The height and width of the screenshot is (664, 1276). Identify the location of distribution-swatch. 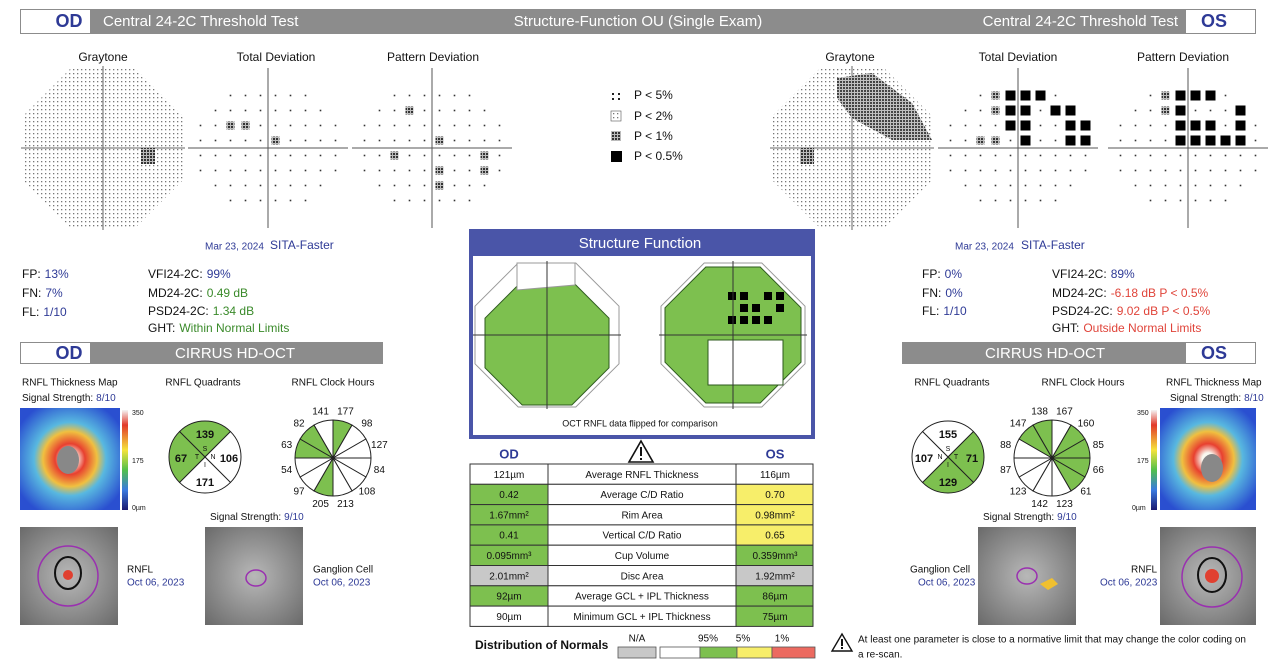
(637, 652).